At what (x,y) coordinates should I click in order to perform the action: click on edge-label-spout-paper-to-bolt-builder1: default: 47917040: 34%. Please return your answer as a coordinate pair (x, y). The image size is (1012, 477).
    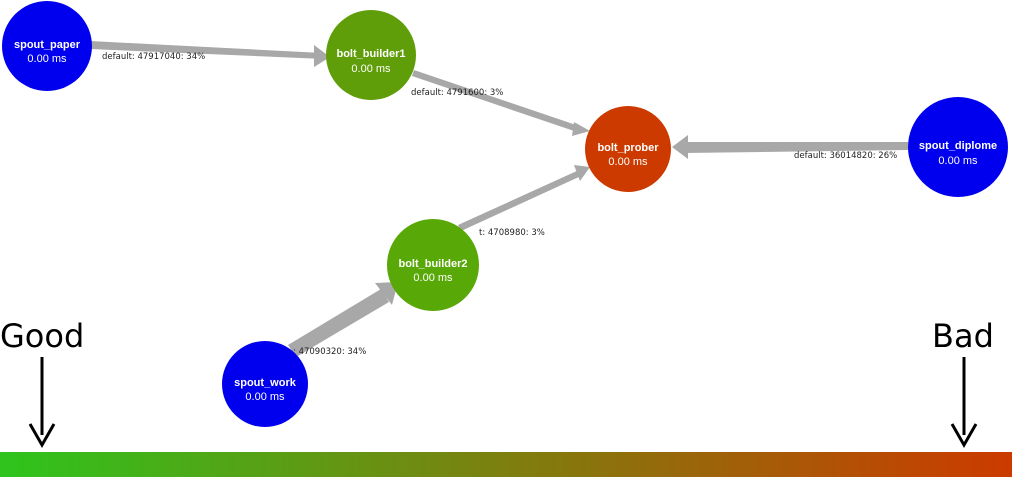
    Looking at the image, I should click on (153, 57).